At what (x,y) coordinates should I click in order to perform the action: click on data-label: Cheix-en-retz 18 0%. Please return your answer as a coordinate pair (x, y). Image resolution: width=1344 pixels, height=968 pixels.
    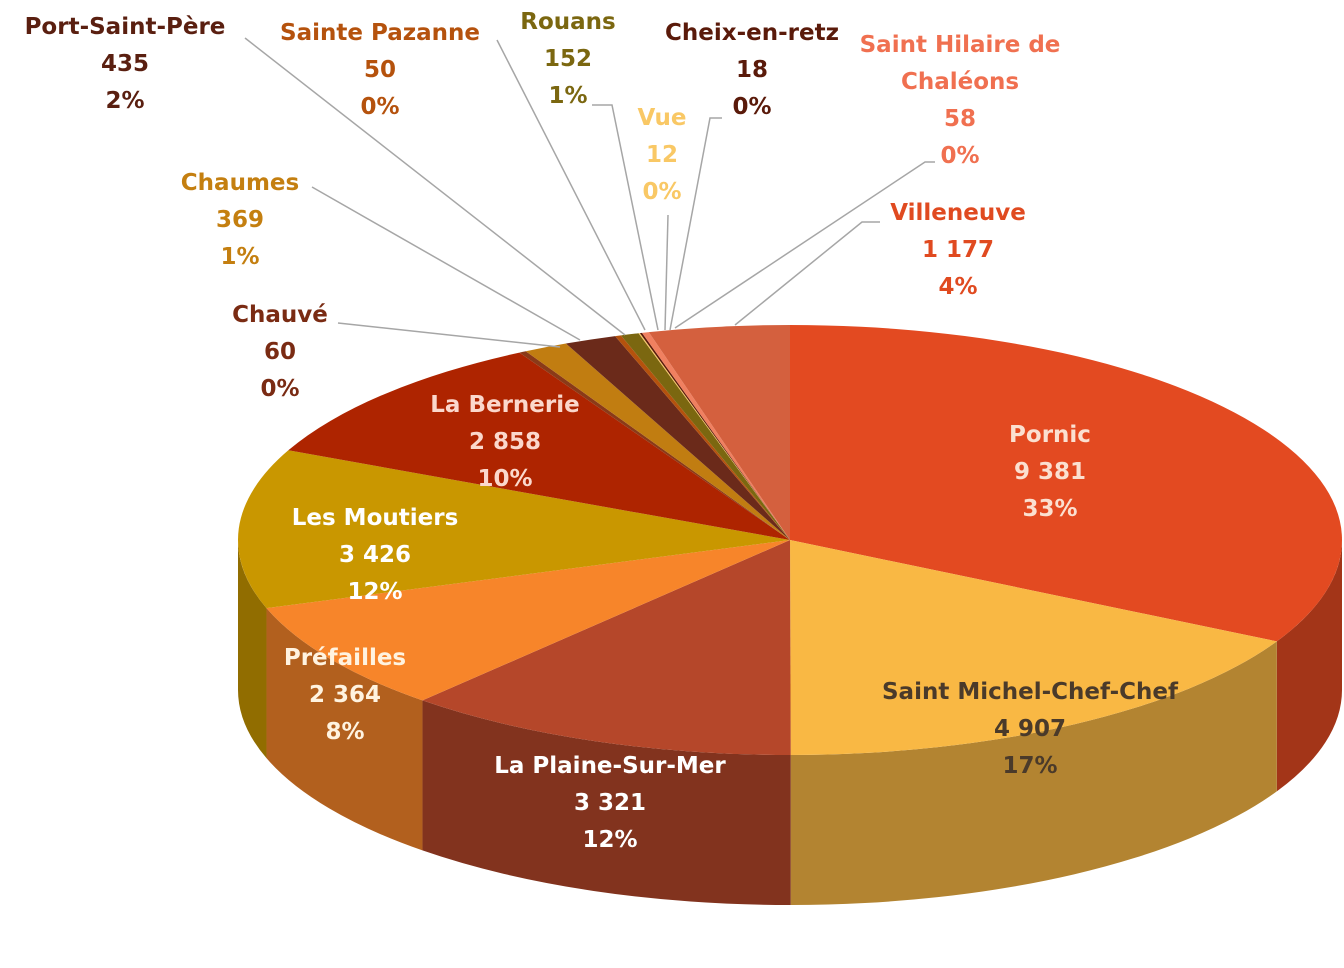
    Looking at the image, I should click on (752, 70).